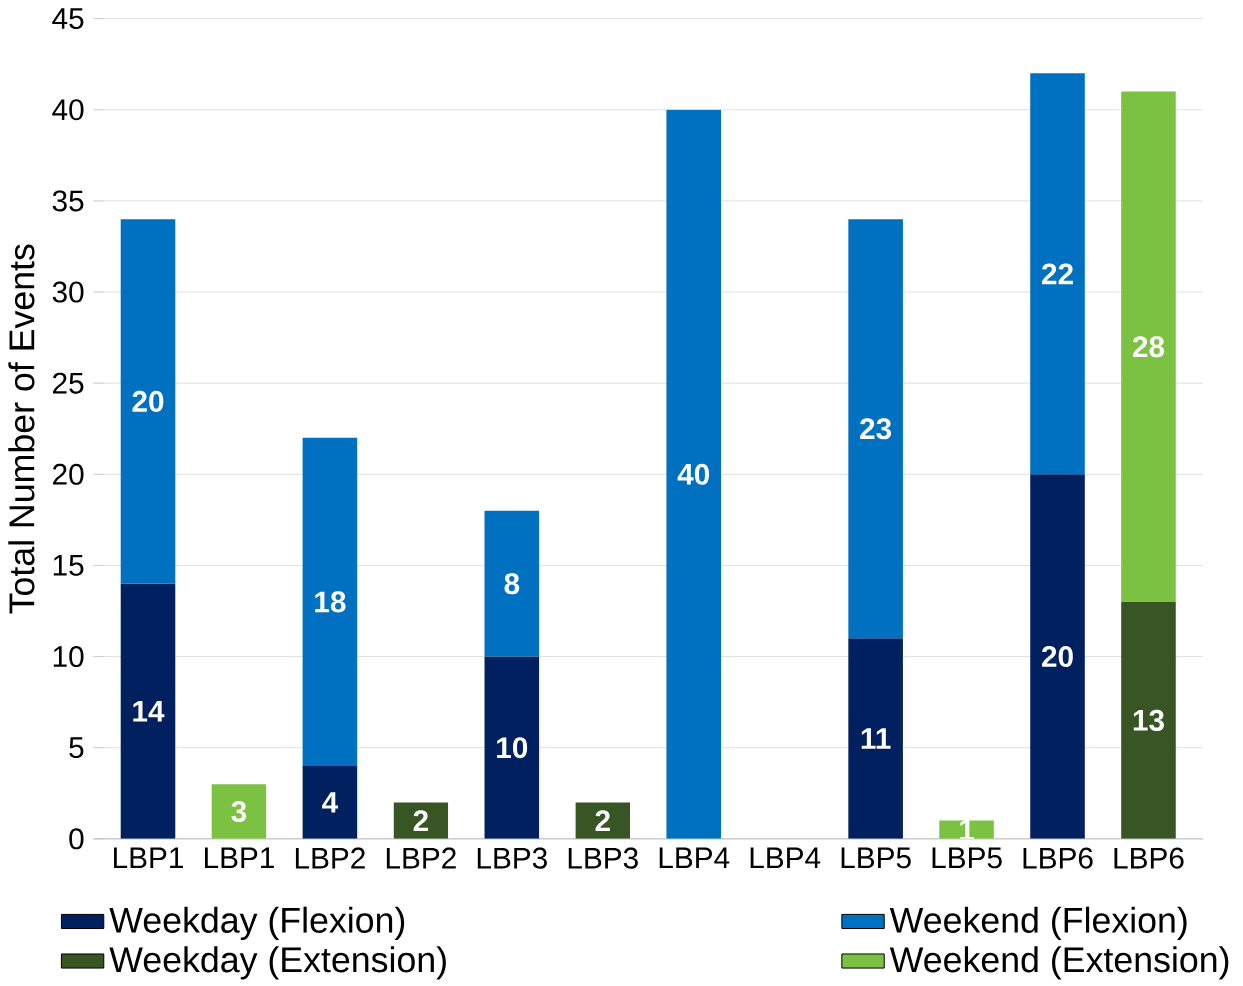 This screenshot has width=1243, height=986. What do you see at coordinates (1059, 963) in the screenshot?
I see `legend-label: Weekend (Extension)` at bounding box center [1059, 963].